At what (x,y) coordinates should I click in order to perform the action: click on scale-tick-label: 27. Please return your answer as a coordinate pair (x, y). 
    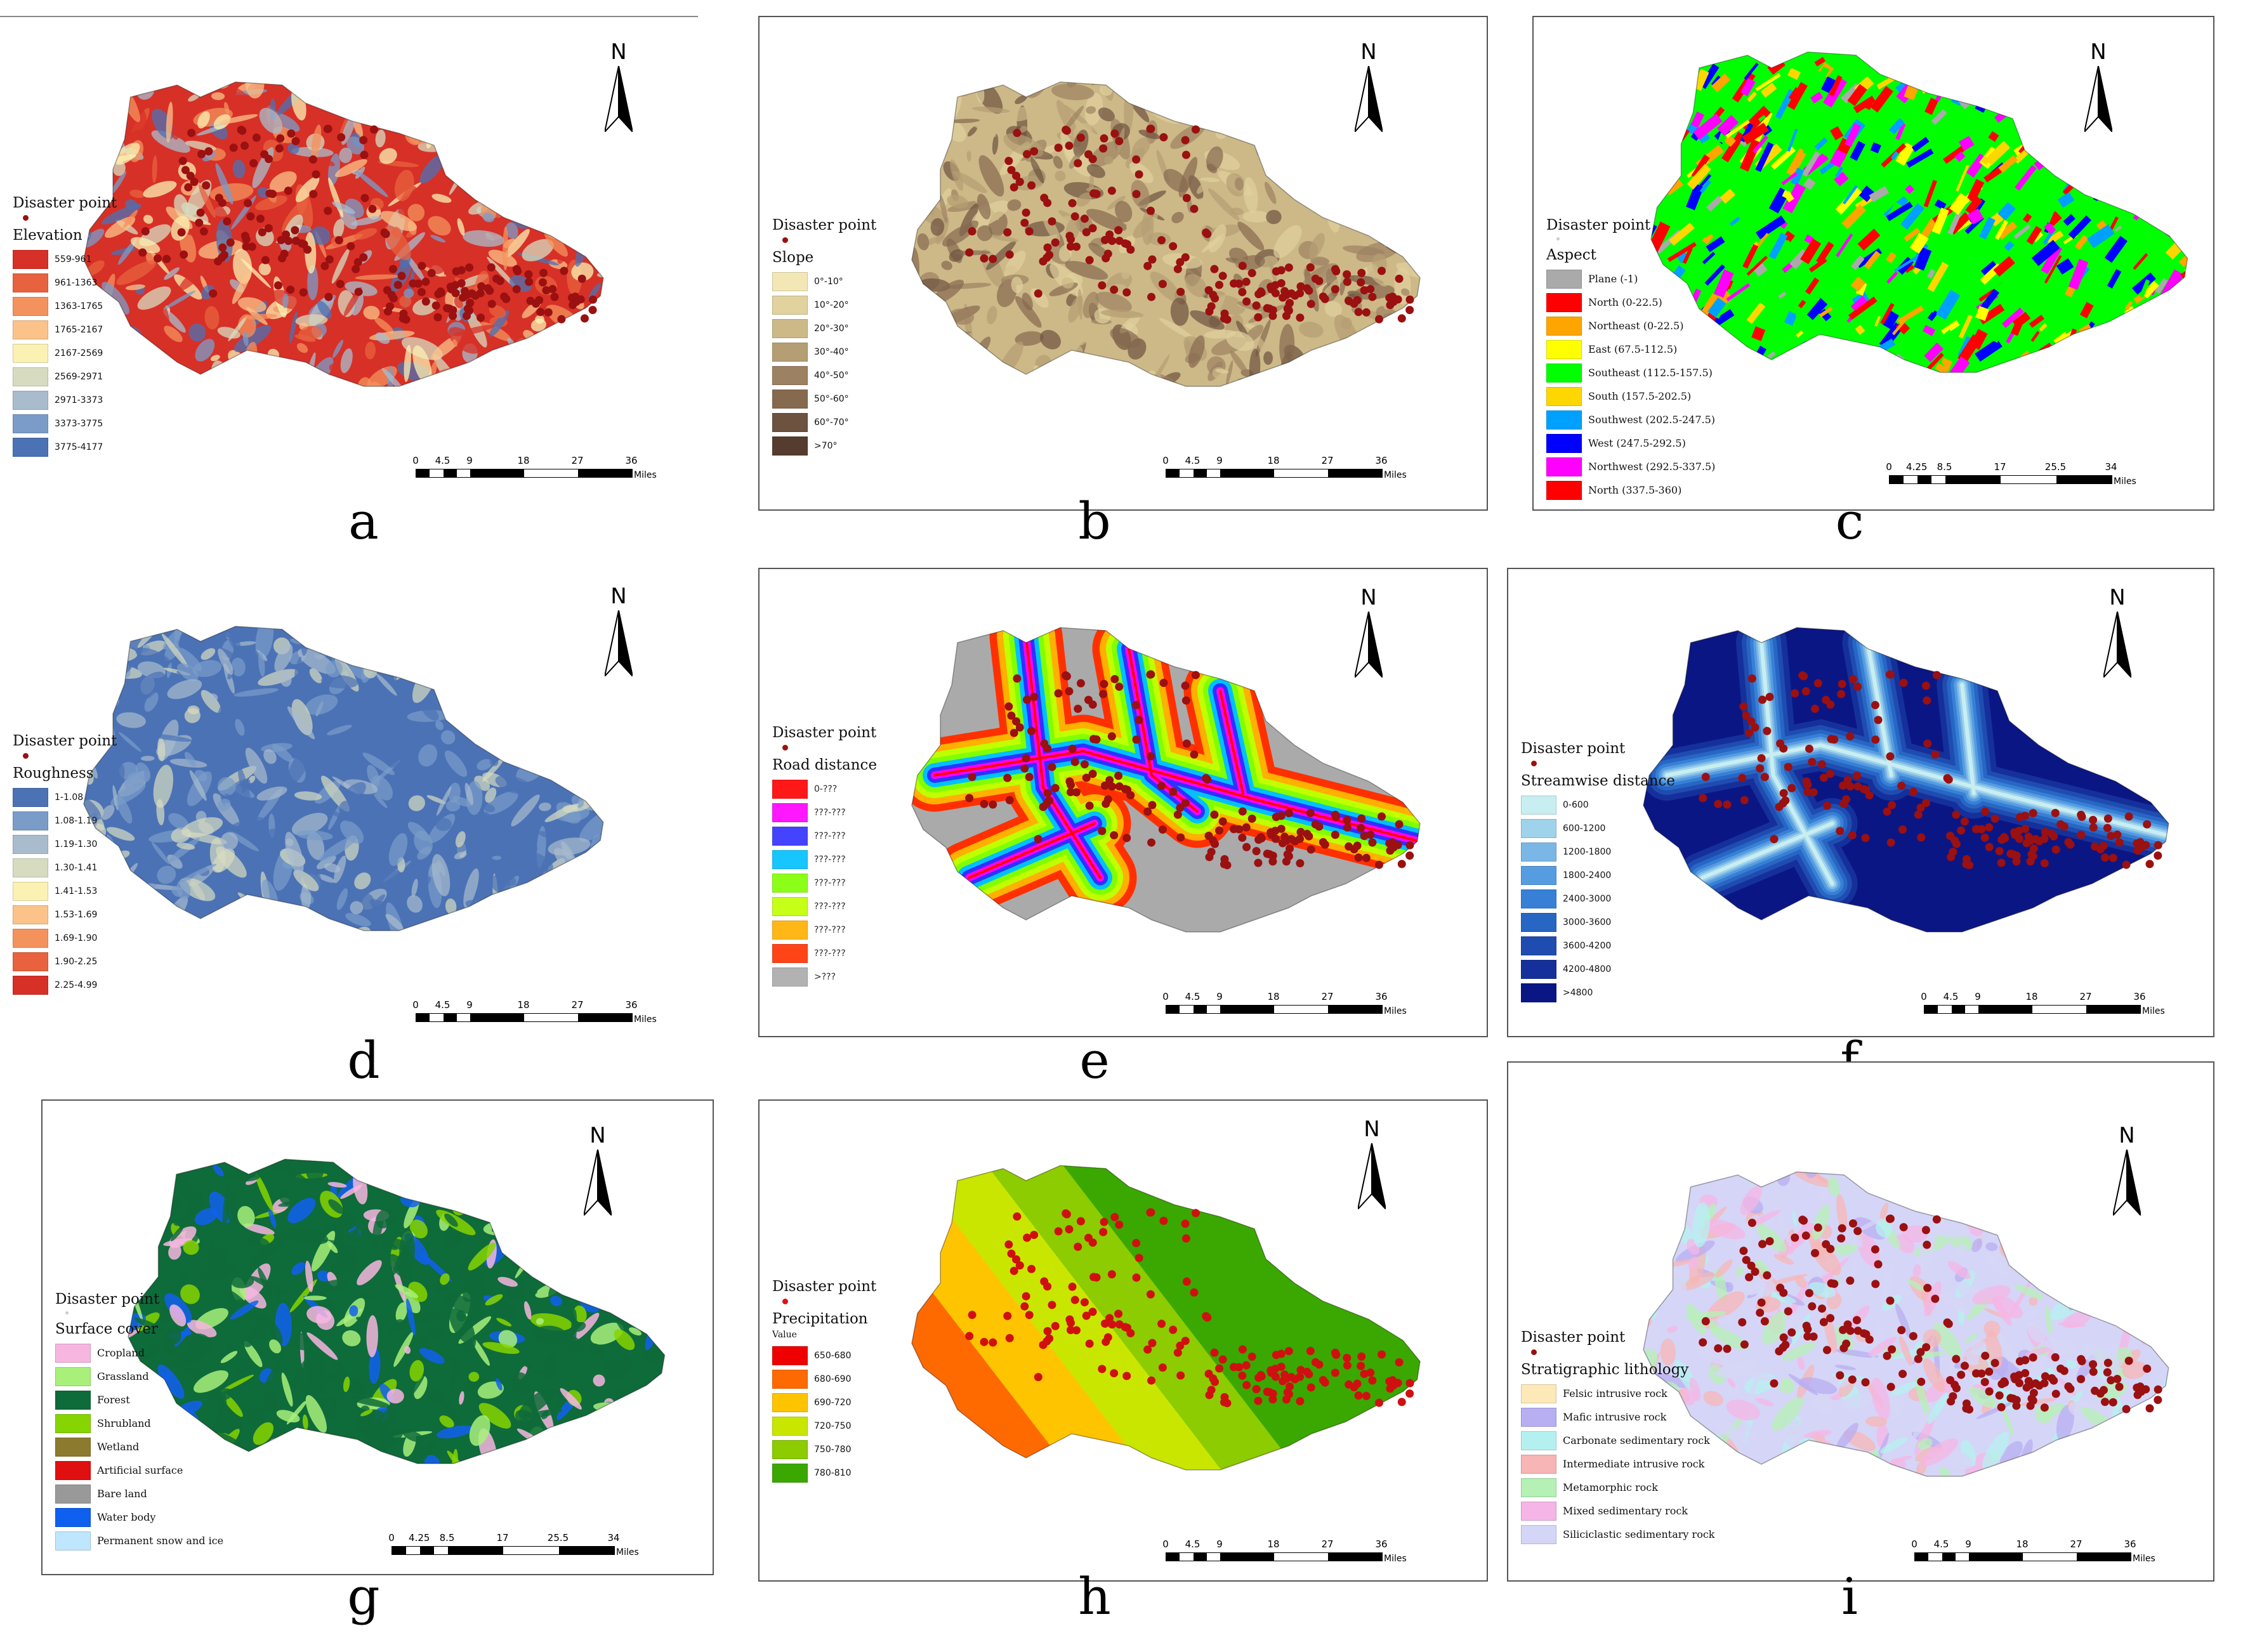
    Looking at the image, I should click on (2085, 996).